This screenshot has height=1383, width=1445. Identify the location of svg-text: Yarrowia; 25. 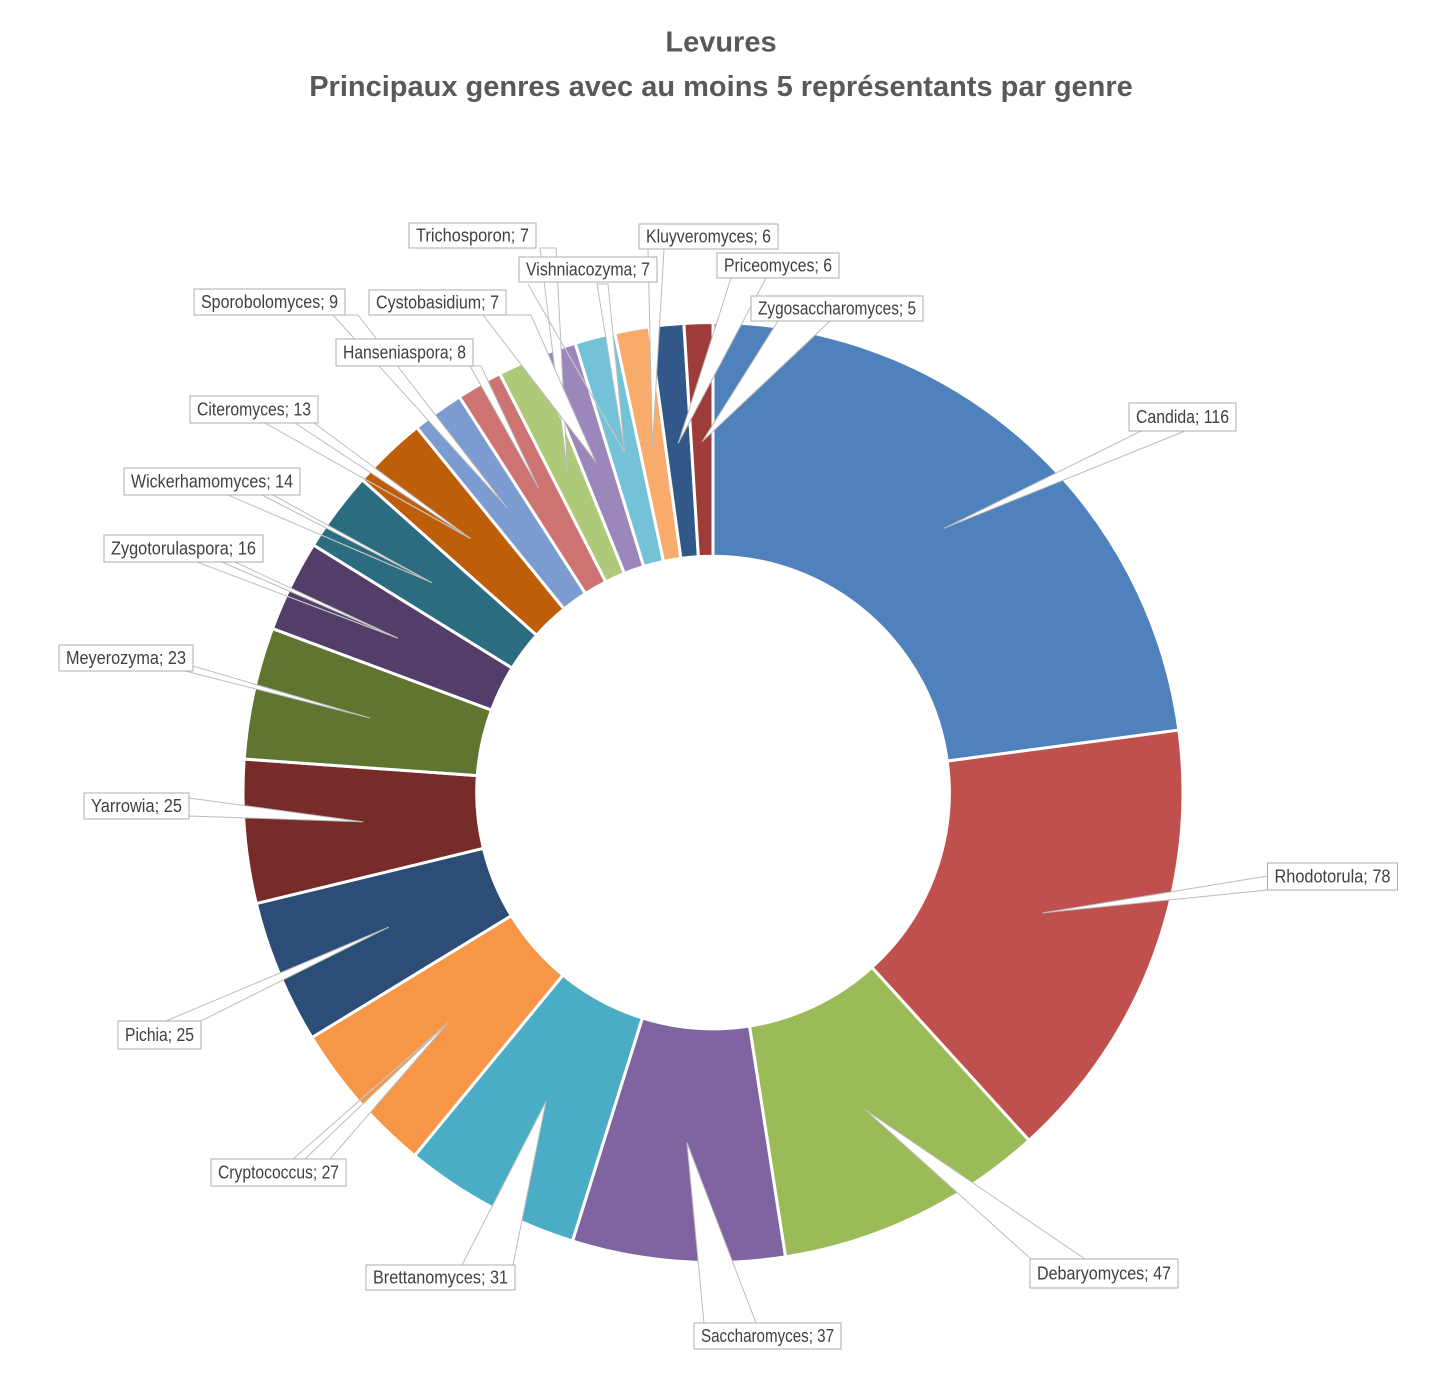
(136, 806).